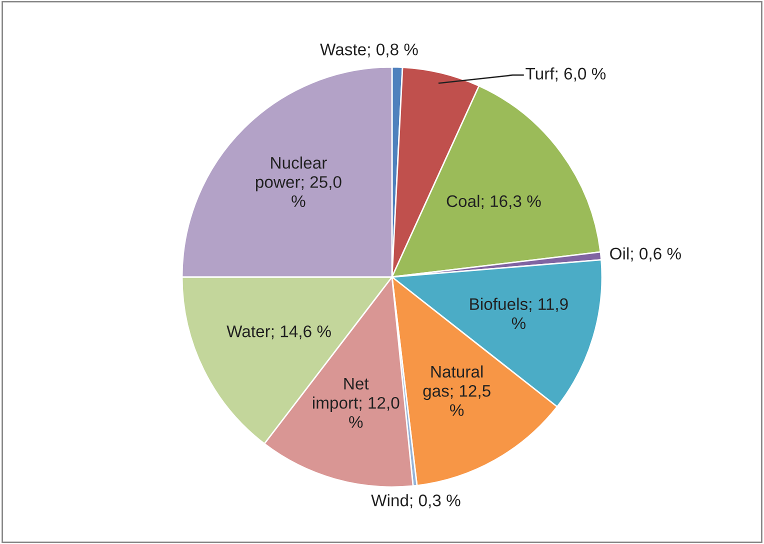  Describe the element at coordinates (369, 51) in the screenshot. I see `slice-label: Waste; 0,8 %` at that location.